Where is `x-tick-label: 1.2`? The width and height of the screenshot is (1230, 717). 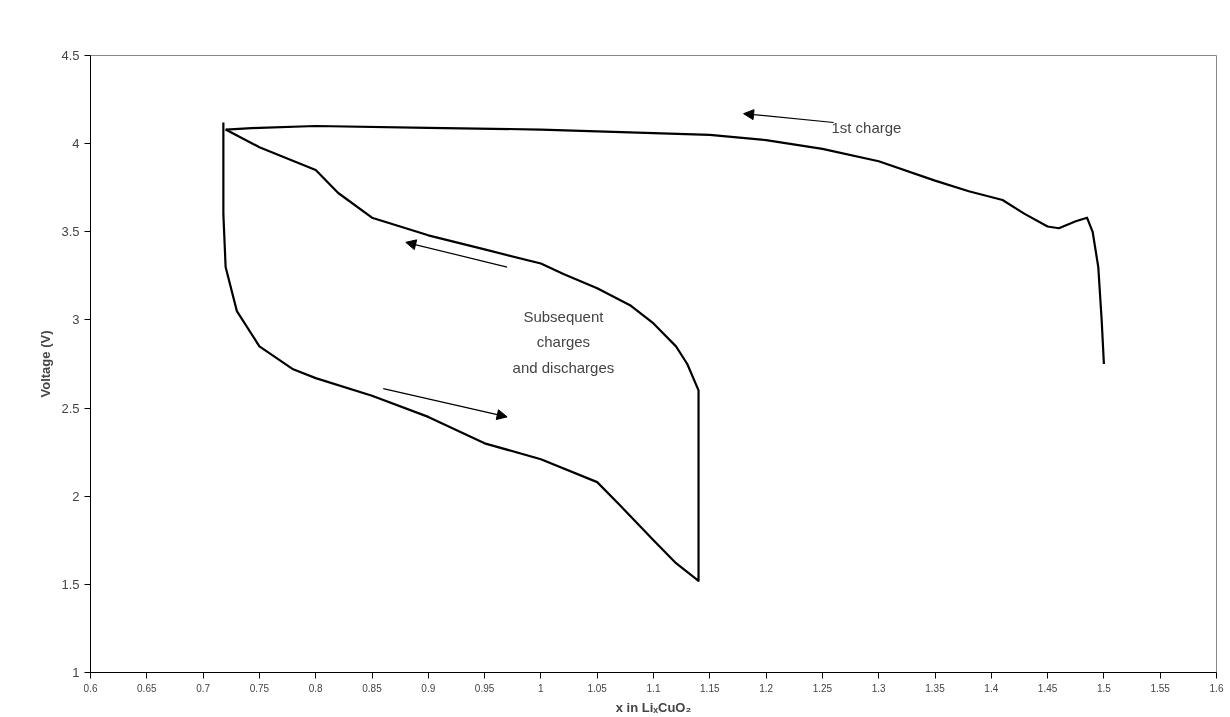
x-tick-label: 1.2 is located at coordinates (766, 688).